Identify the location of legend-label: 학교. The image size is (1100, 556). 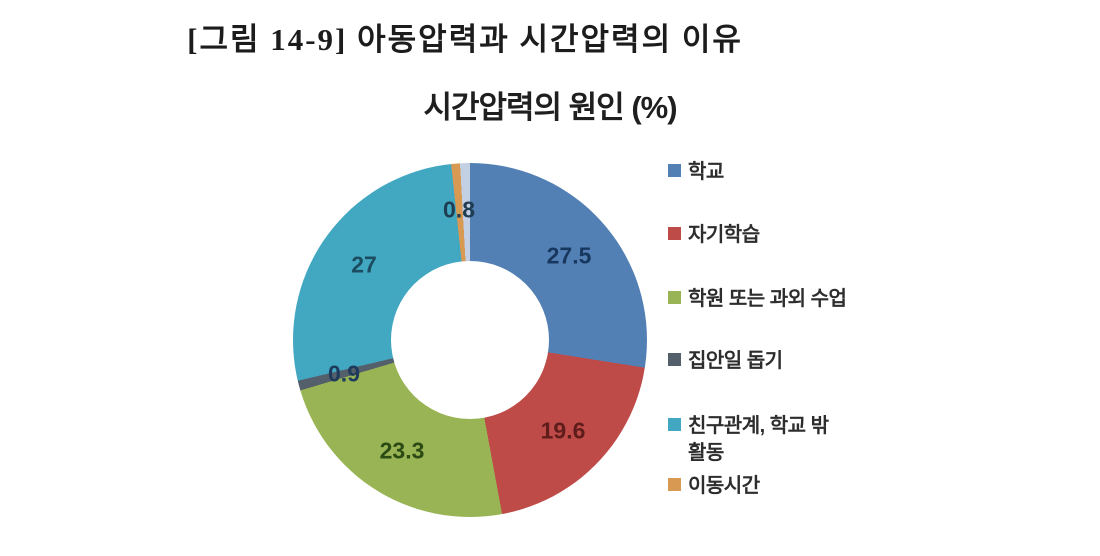
(706, 172).